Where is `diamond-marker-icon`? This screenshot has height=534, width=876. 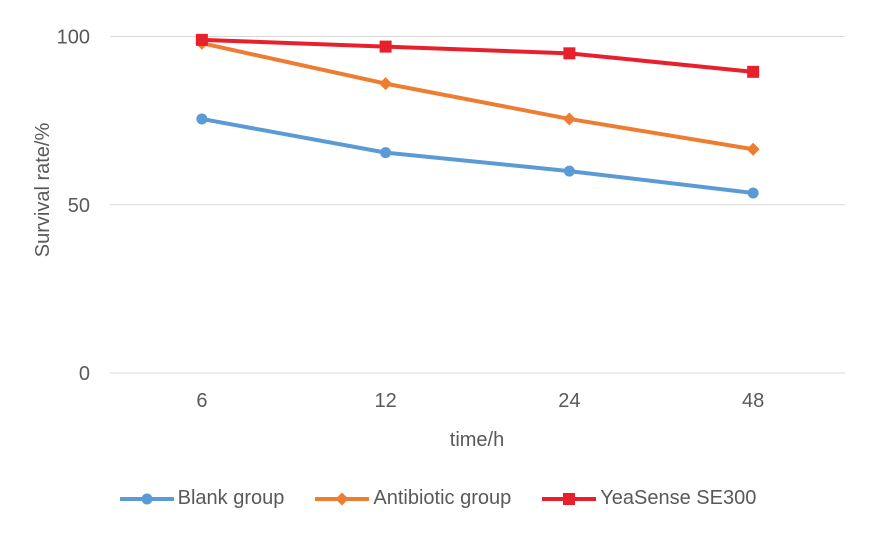 diamond-marker-icon is located at coordinates (342, 498).